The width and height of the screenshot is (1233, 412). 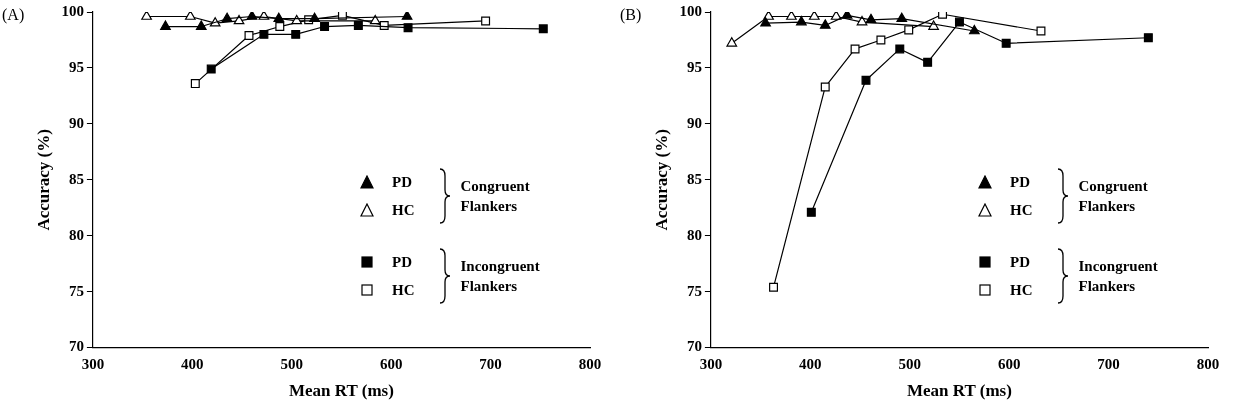 I want to click on chart-title: (A), so click(x=13, y=15).